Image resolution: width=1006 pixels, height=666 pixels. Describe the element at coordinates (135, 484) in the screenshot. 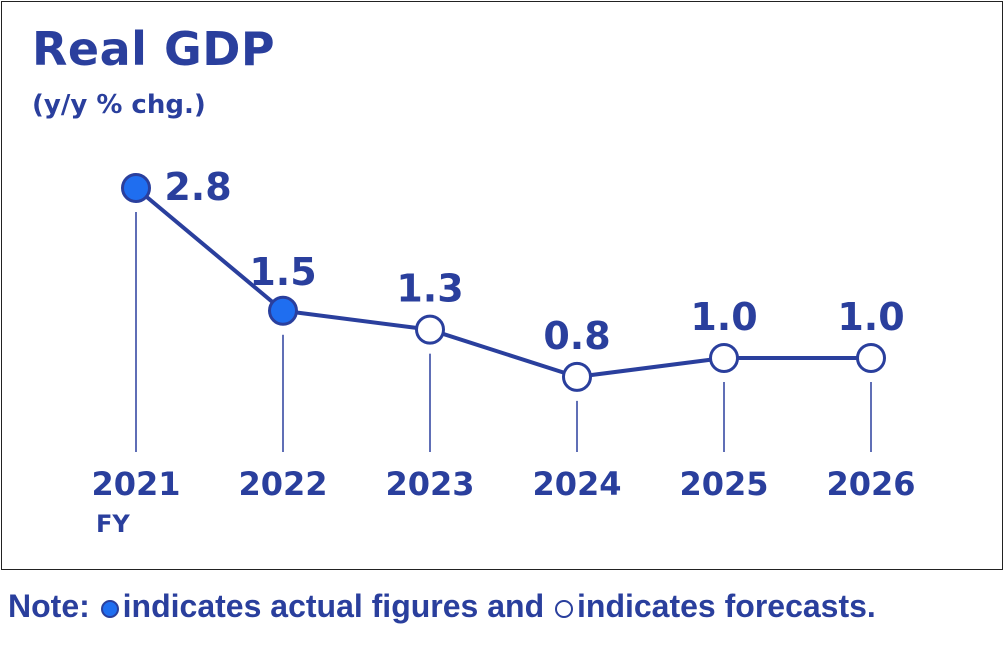

I see `x-tick-label-2021: 2021` at that location.